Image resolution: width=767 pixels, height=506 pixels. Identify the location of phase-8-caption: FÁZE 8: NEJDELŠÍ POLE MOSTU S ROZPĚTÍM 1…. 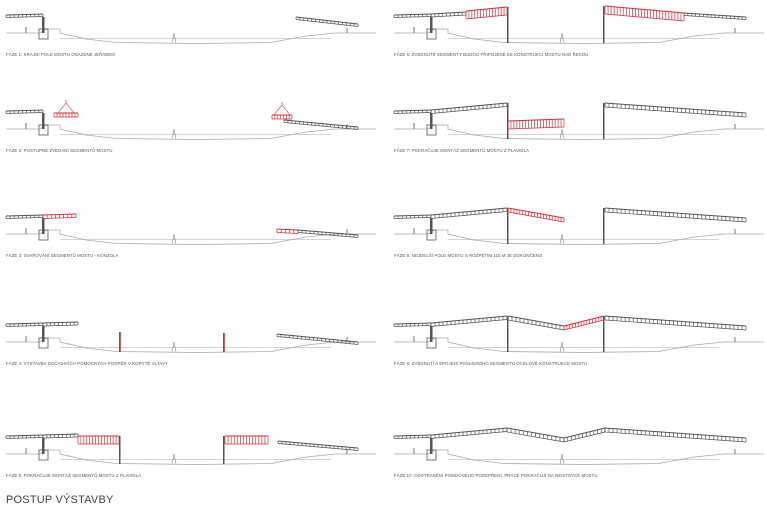
(468, 255).